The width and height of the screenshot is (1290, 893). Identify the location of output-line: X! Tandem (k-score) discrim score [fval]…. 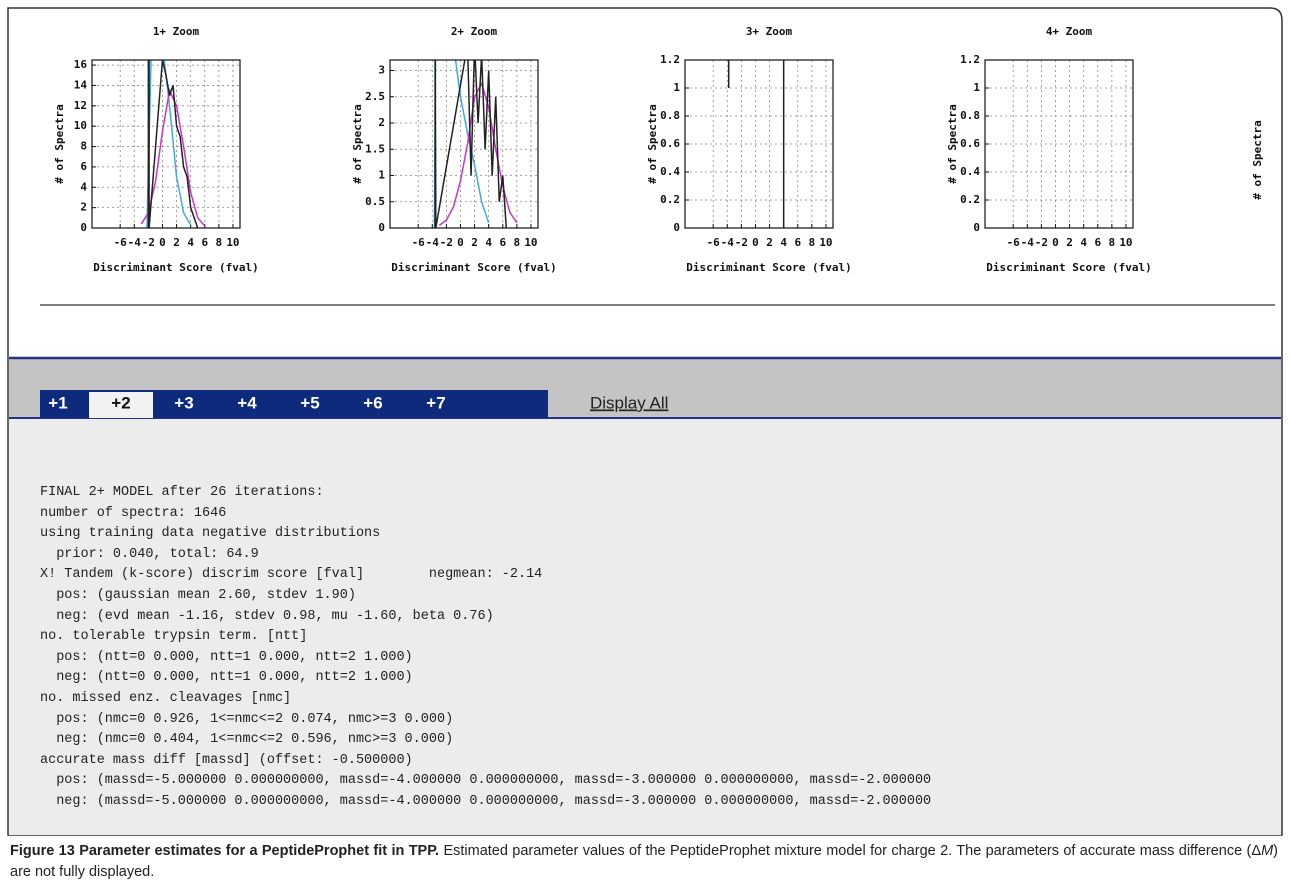
(291, 575).